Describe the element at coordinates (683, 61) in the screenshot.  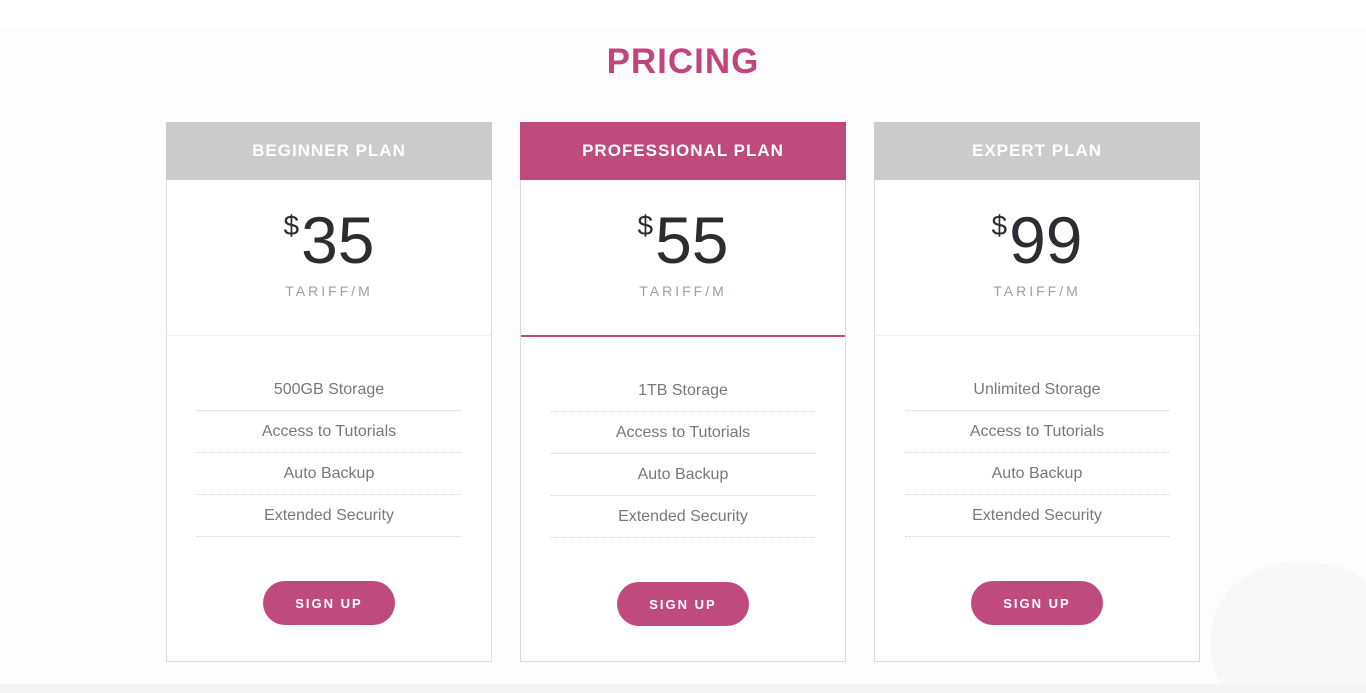
I see `page-title: PRICING` at that location.